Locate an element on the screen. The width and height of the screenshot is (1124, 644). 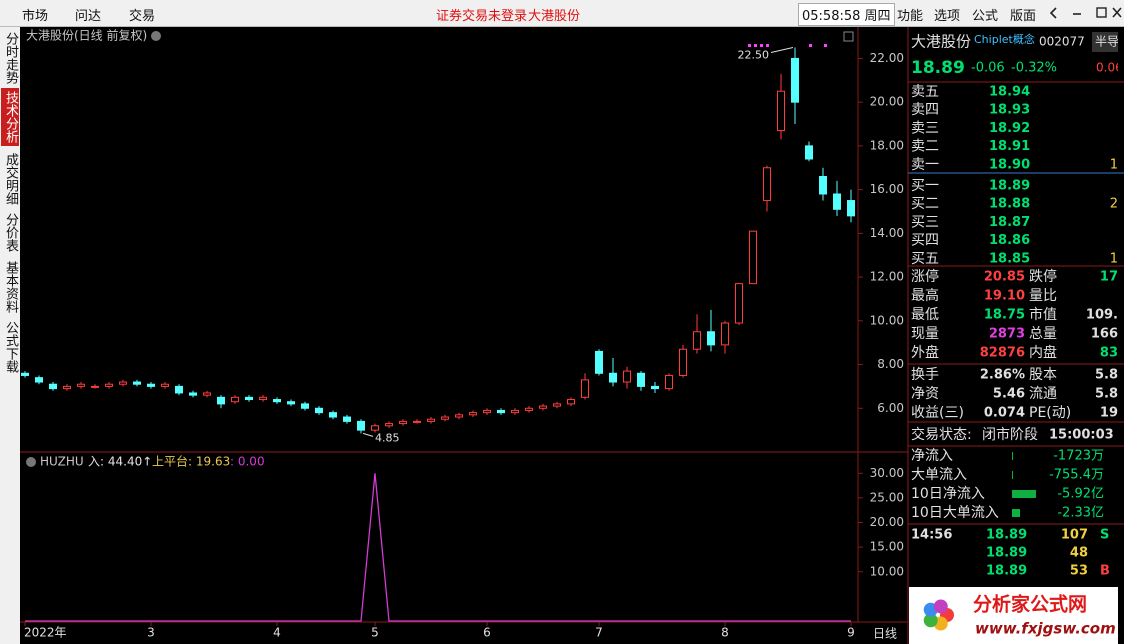
panel-icon is located at coordinates (848, 36).